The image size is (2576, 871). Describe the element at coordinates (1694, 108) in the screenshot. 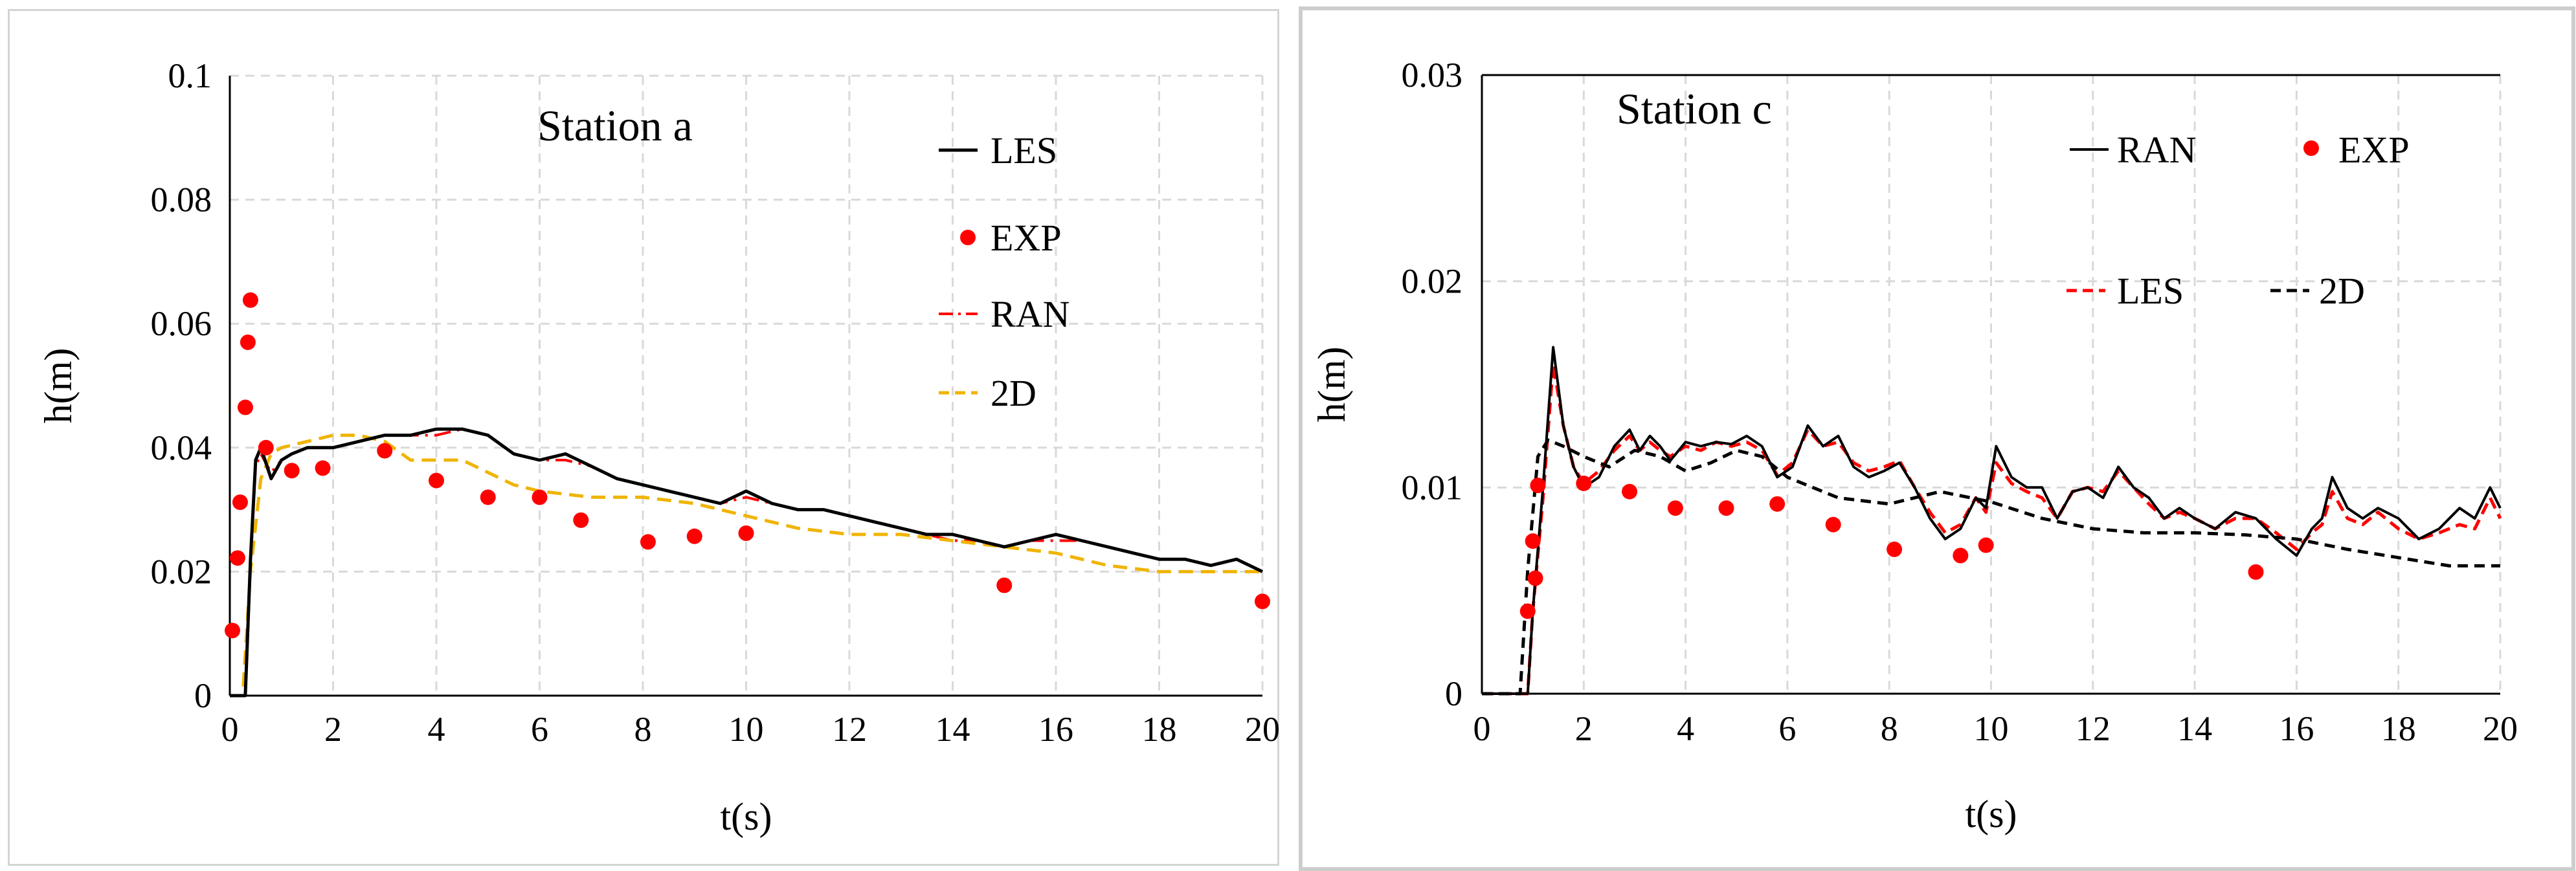

I see `chart-title: Station c` at that location.